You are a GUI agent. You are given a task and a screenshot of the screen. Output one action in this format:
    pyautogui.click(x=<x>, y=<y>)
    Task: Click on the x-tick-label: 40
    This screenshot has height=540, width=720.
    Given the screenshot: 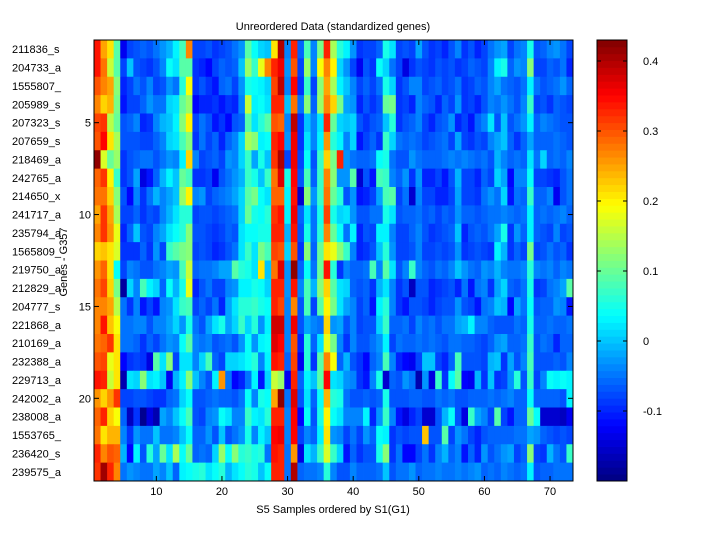 What is the action you would take?
    pyautogui.click(x=353, y=492)
    